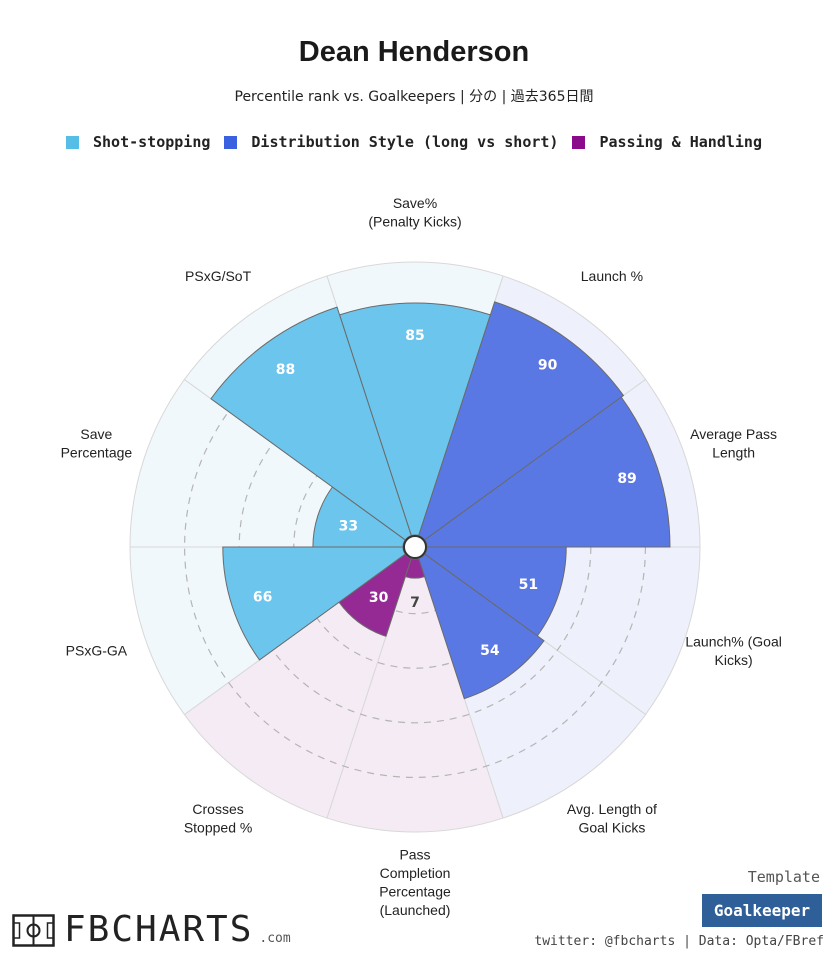  I want to click on value-label-2: 89, so click(626, 479).